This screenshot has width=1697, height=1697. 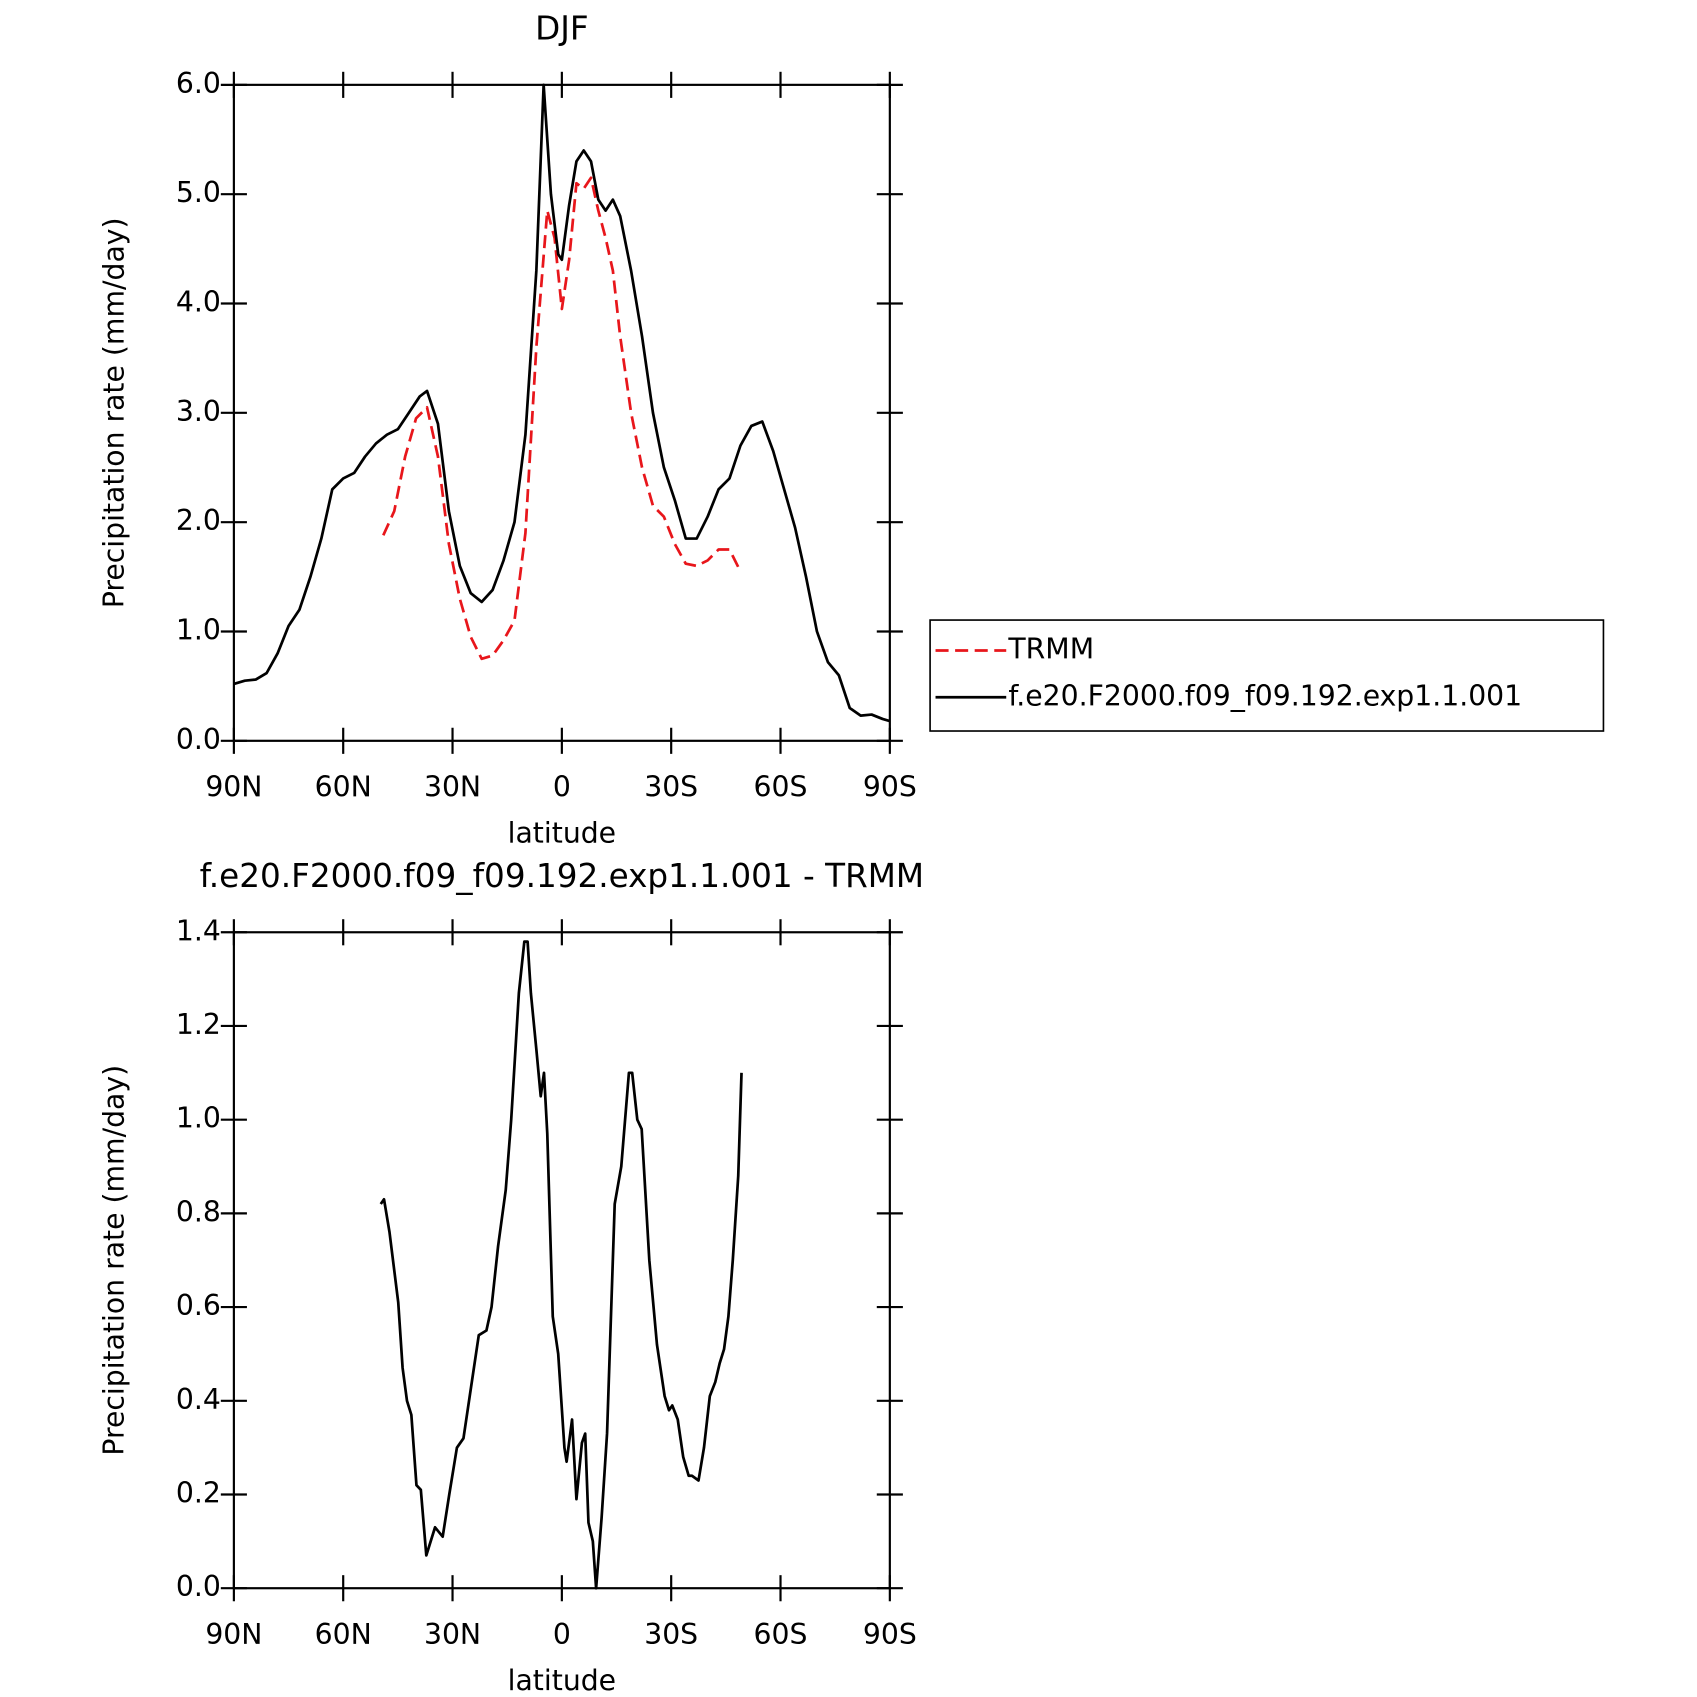 I want to click on chart-title: DJF, so click(x=562, y=28).